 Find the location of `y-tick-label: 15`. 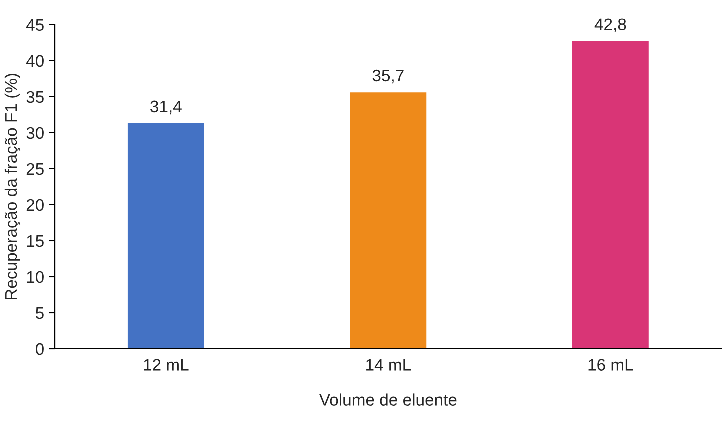

y-tick-label: 15 is located at coordinates (35, 242).